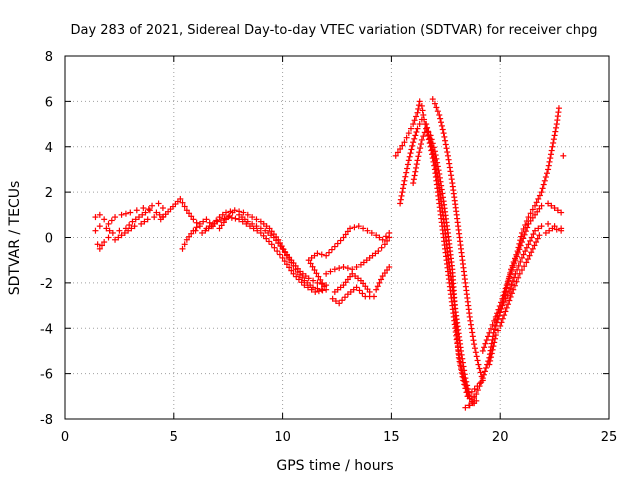 The height and width of the screenshot is (480, 640). What do you see at coordinates (46, 375) in the screenshot?
I see `y-tick-label: -6` at bounding box center [46, 375].